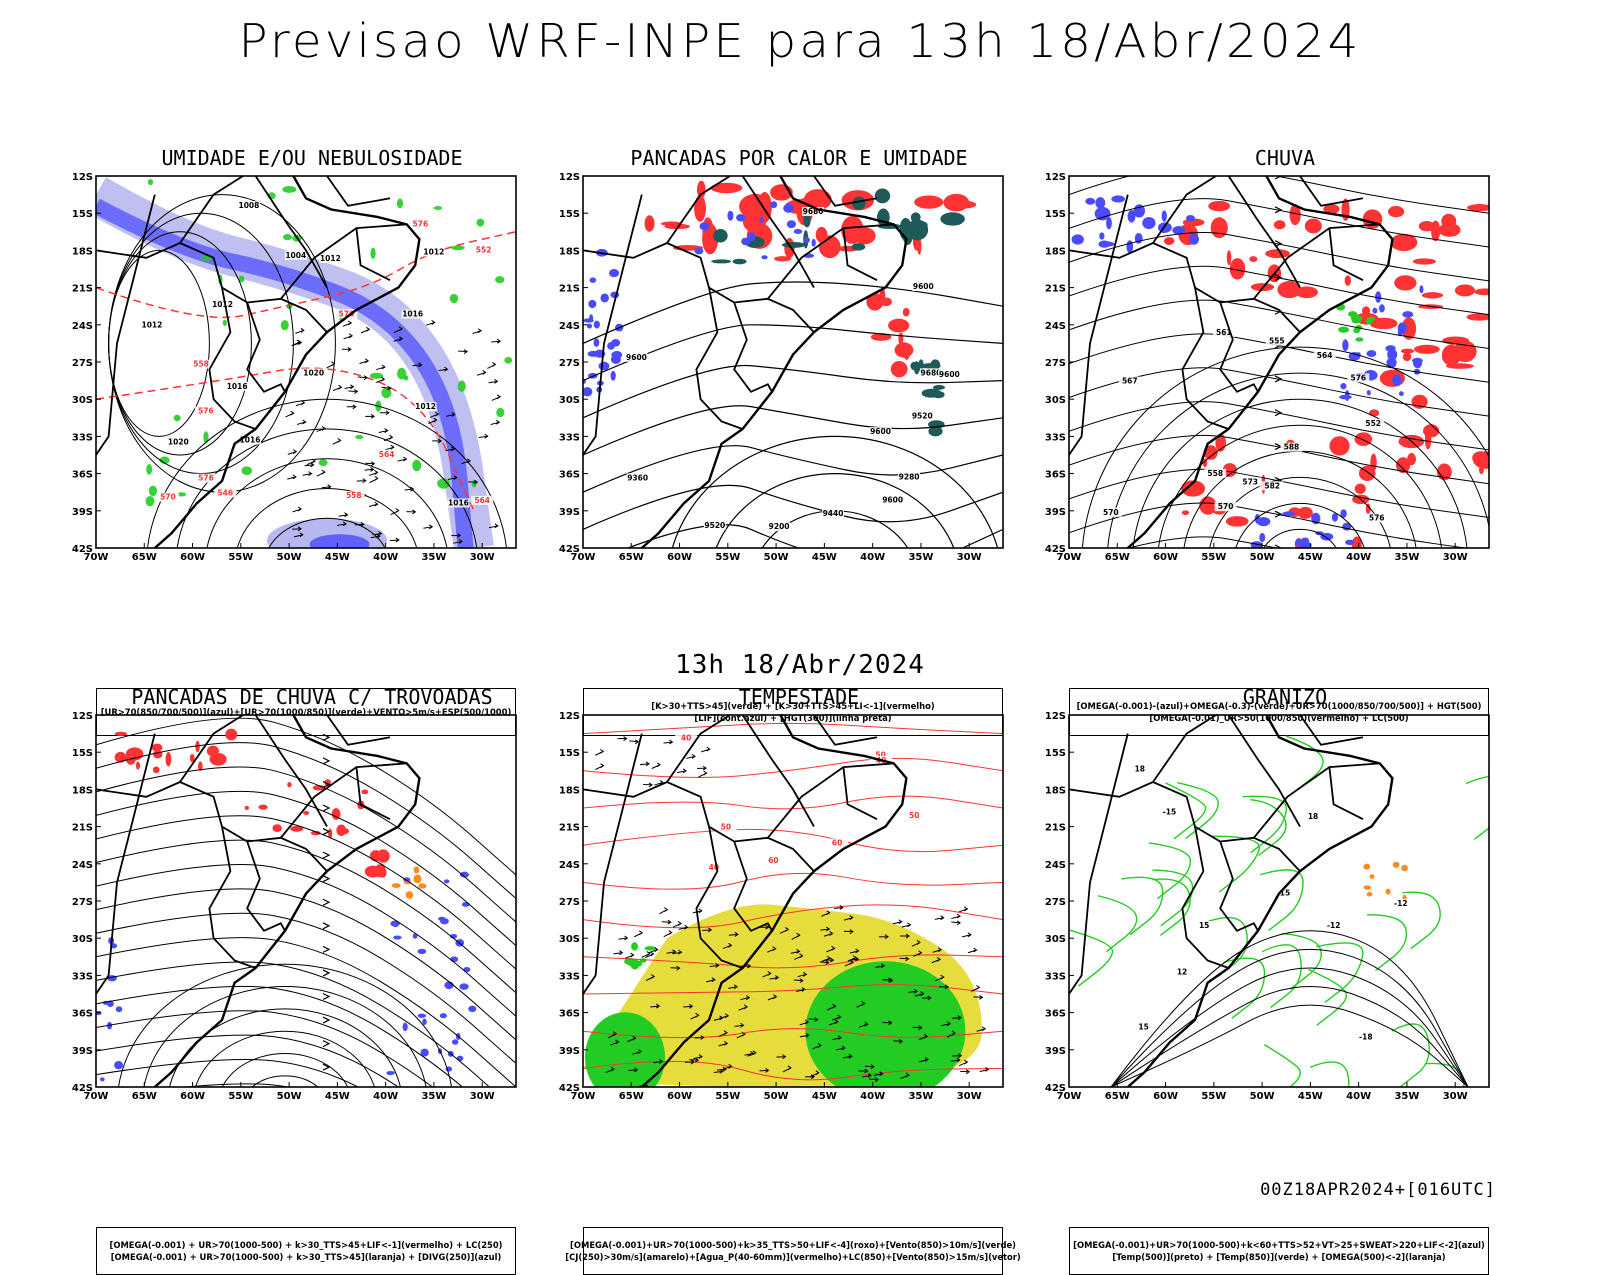 The image size is (1600, 1275). What do you see at coordinates (1281, 900) in the screenshot?
I see `temp-850-contour` at bounding box center [1281, 900].